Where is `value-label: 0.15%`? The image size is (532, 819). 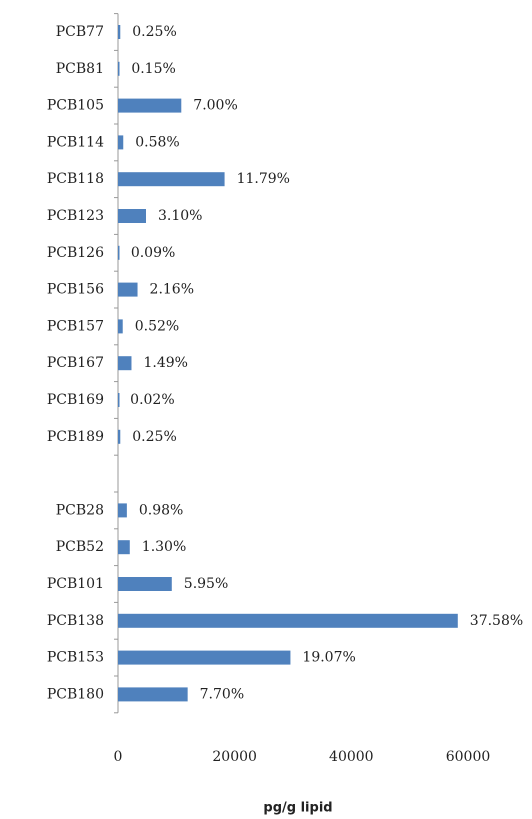 value-label: 0.15% is located at coordinates (153, 69).